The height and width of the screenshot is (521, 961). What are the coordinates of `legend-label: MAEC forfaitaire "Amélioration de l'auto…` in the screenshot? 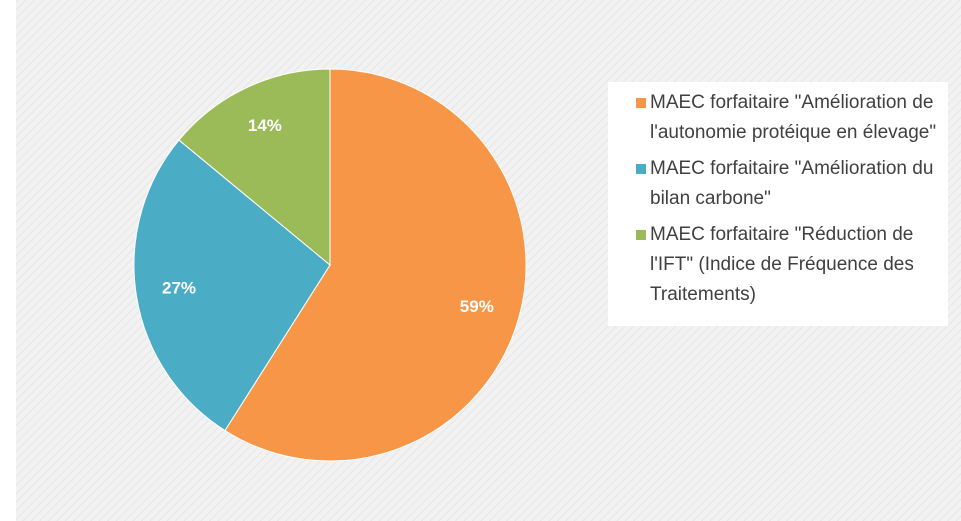 It's located at (793, 117).